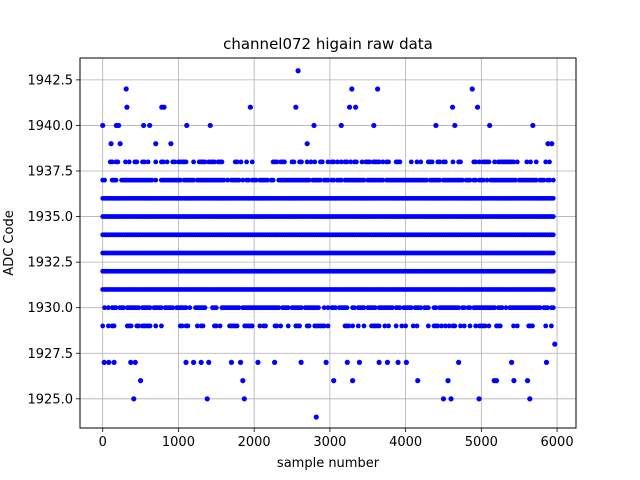  Describe the element at coordinates (178, 442) in the screenshot. I see `x-tick-label: 1000` at that location.